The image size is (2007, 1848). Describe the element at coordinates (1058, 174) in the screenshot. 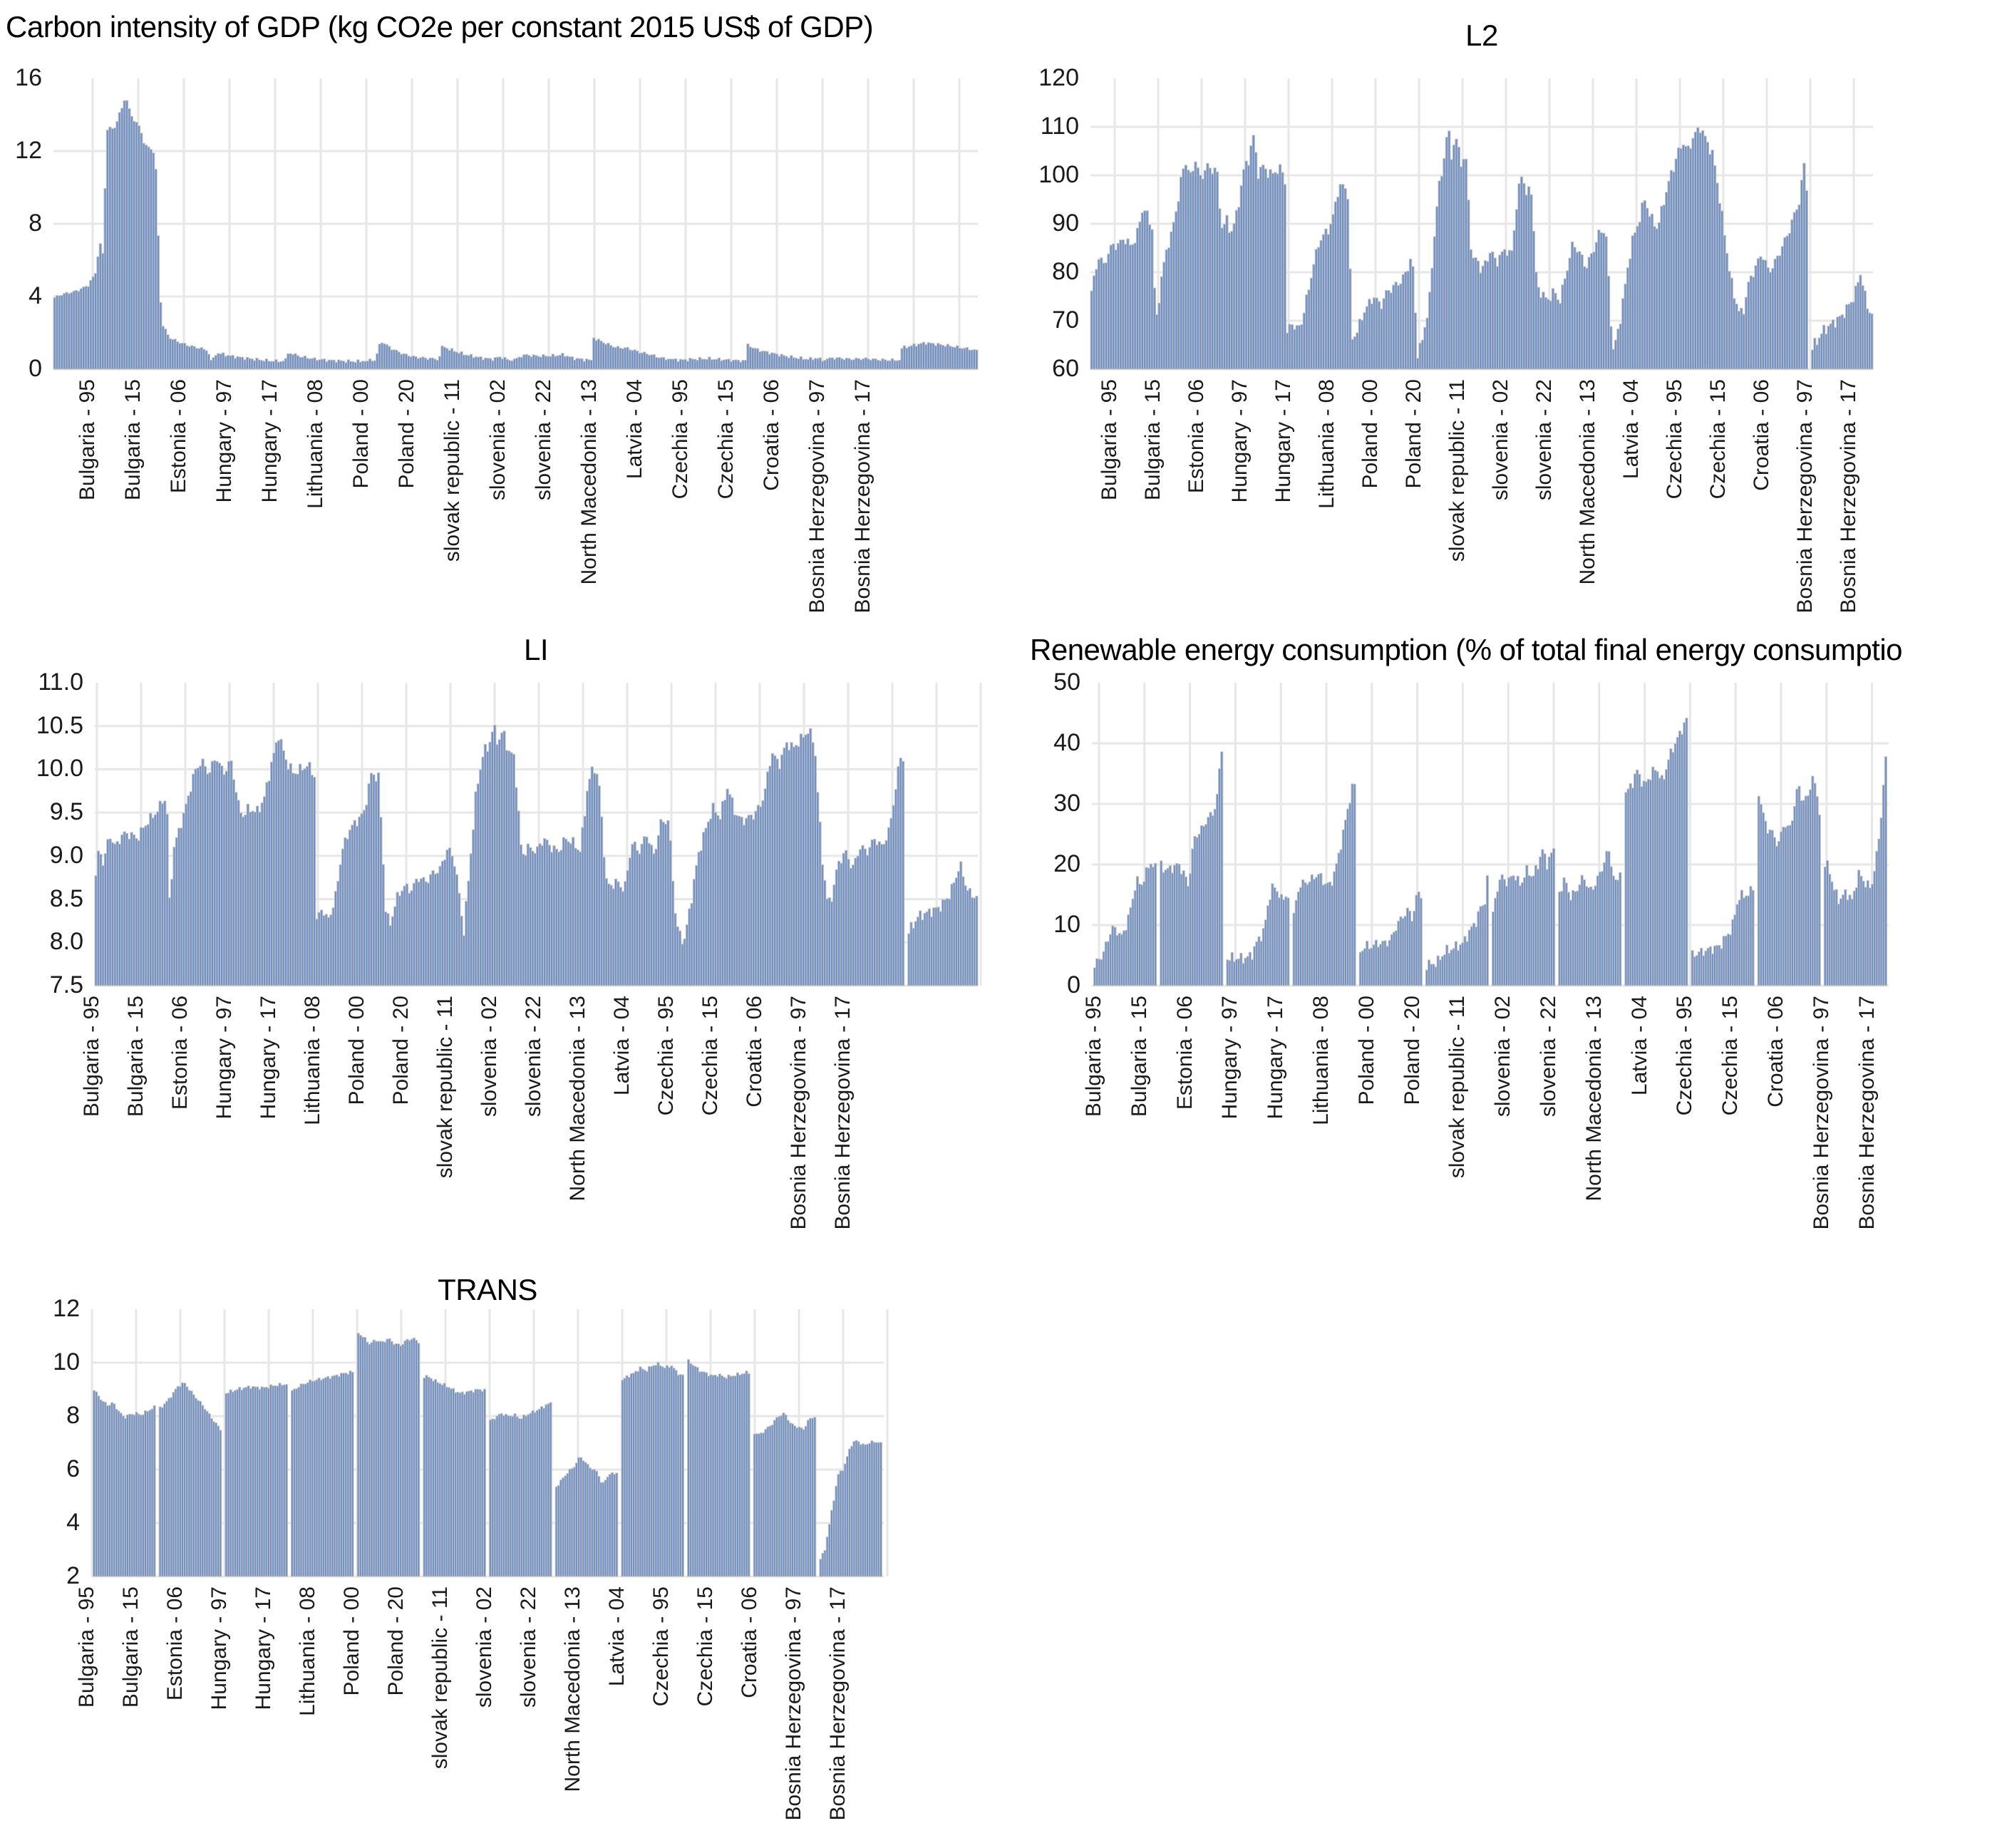

I see `y-tick-label: 100` at that location.